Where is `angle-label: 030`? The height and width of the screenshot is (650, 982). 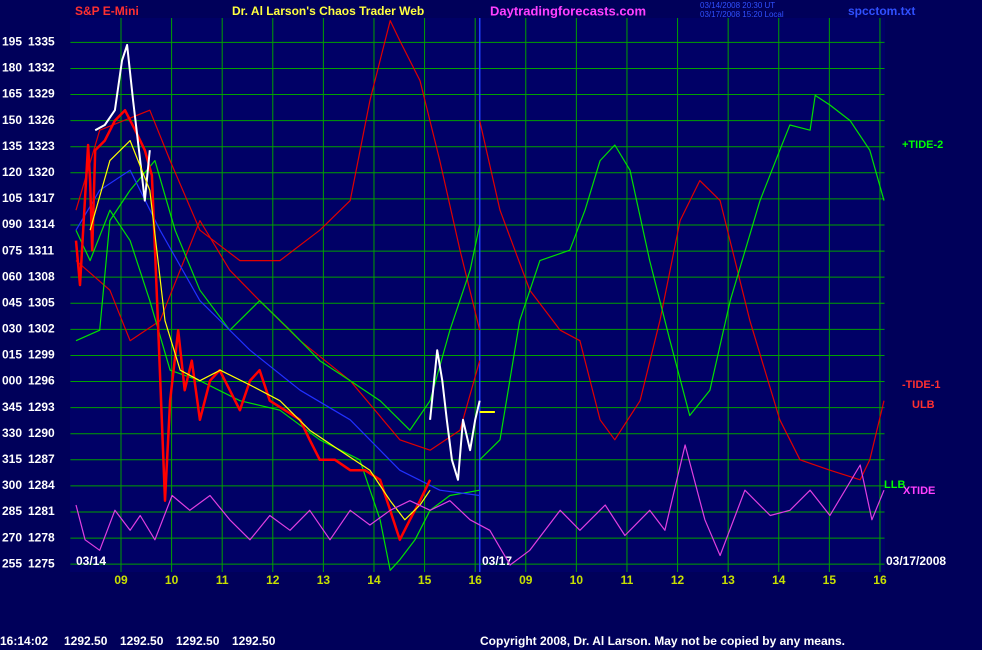 angle-label: 030 is located at coordinates (12, 329).